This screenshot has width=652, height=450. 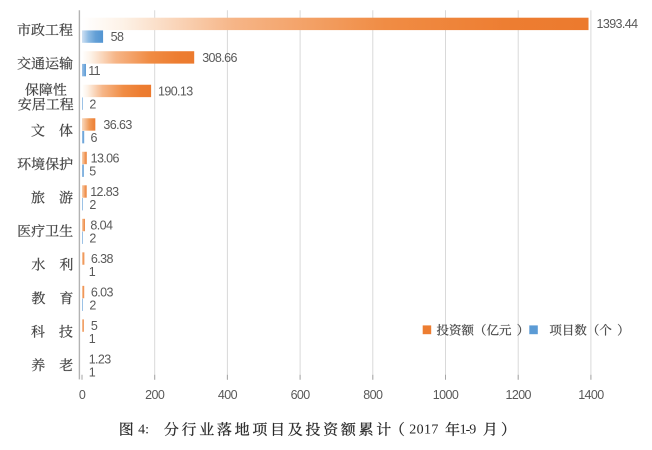 What do you see at coordinates (143, 429) in the screenshot?
I see `svg-text: 4:` at bounding box center [143, 429].